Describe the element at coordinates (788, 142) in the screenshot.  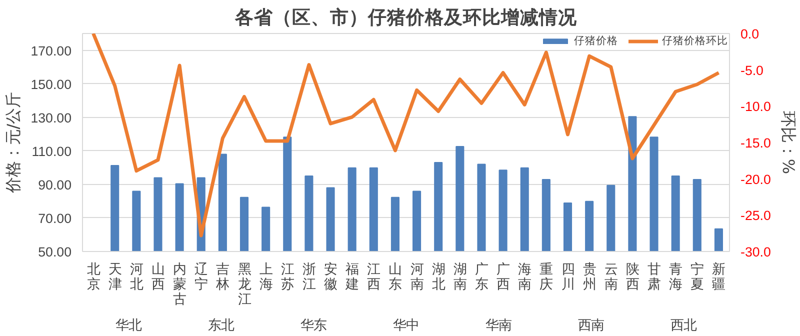
I see `y2-axis-title: 环比：%` at that location.